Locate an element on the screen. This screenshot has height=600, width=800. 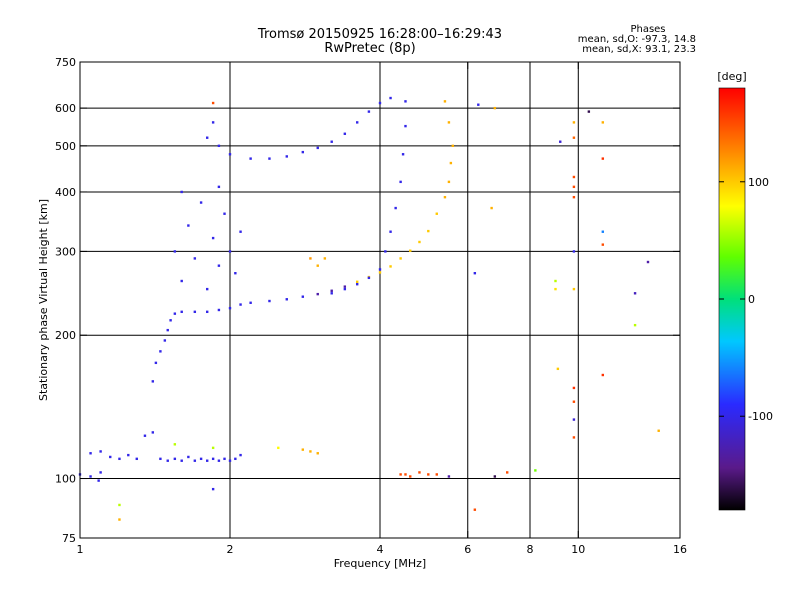
y-tick-label: 600 is located at coordinates (65, 108).